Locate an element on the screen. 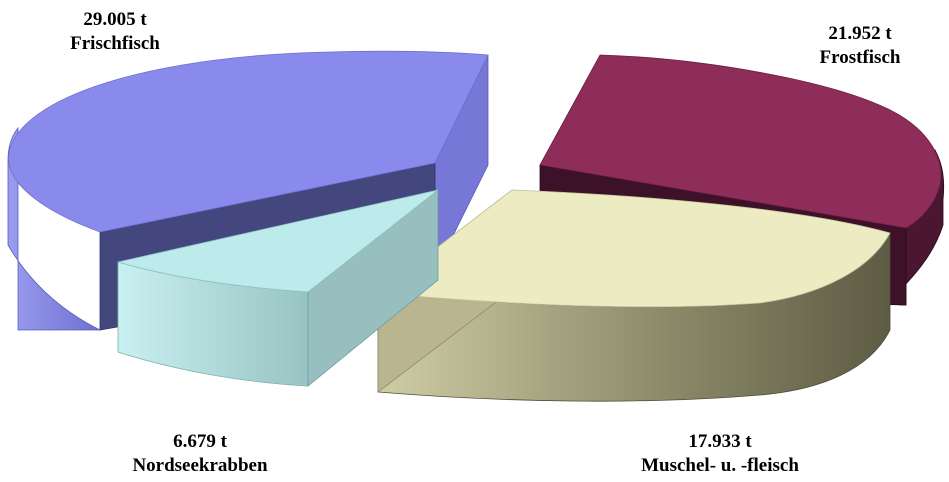 Image resolution: width=949 pixels, height=482 pixels. label-nordseekrabben: 6.679 t Nordseekrabben is located at coordinates (200, 454).